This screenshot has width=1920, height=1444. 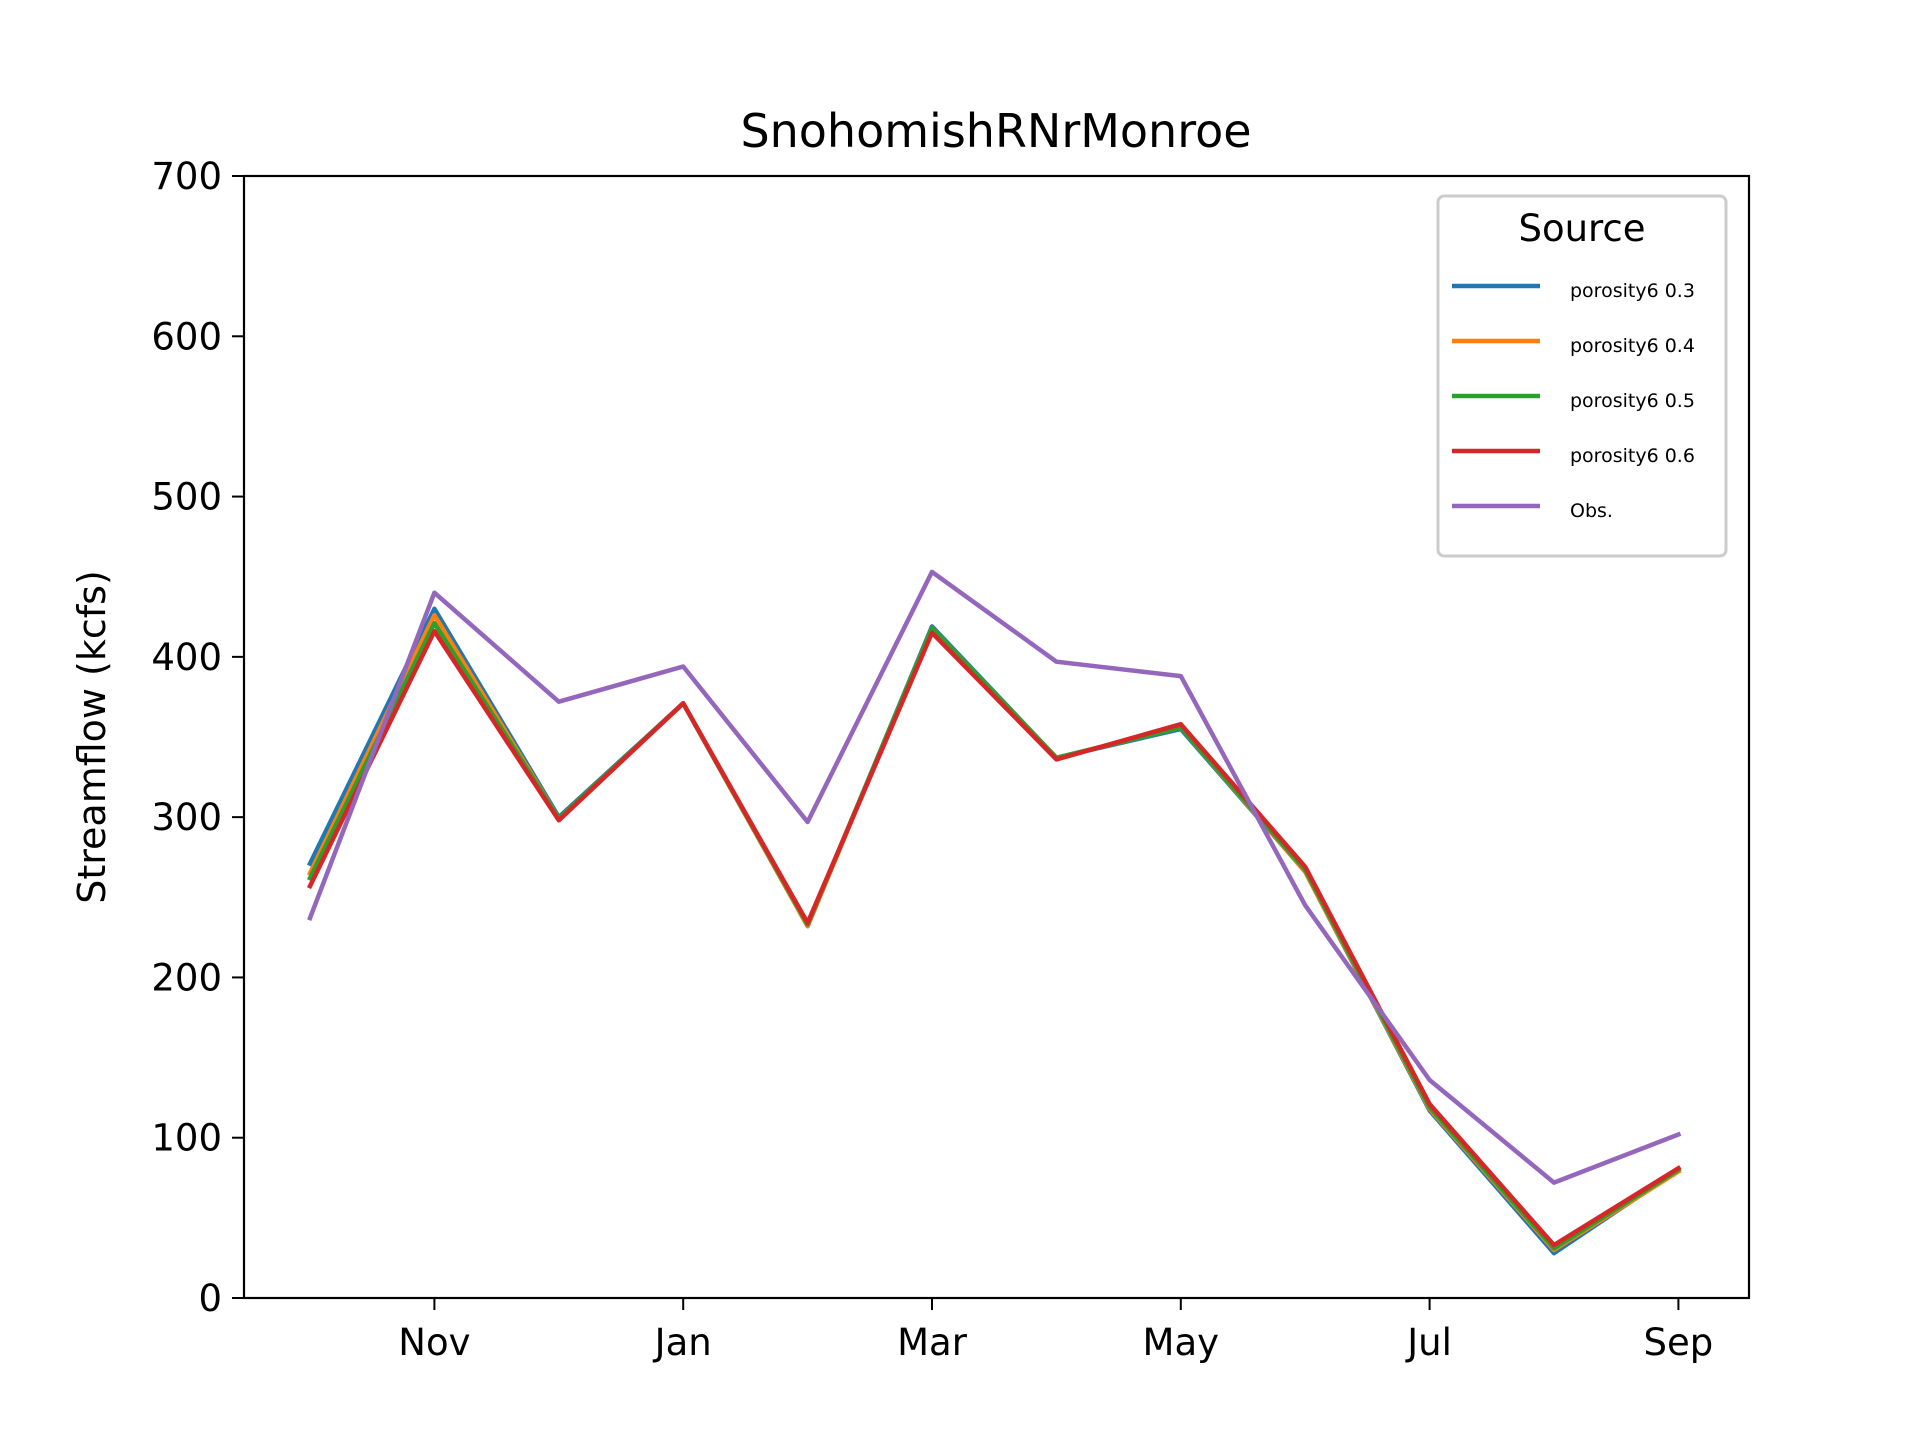 I want to click on y-tick-label: 500, so click(x=186, y=497).